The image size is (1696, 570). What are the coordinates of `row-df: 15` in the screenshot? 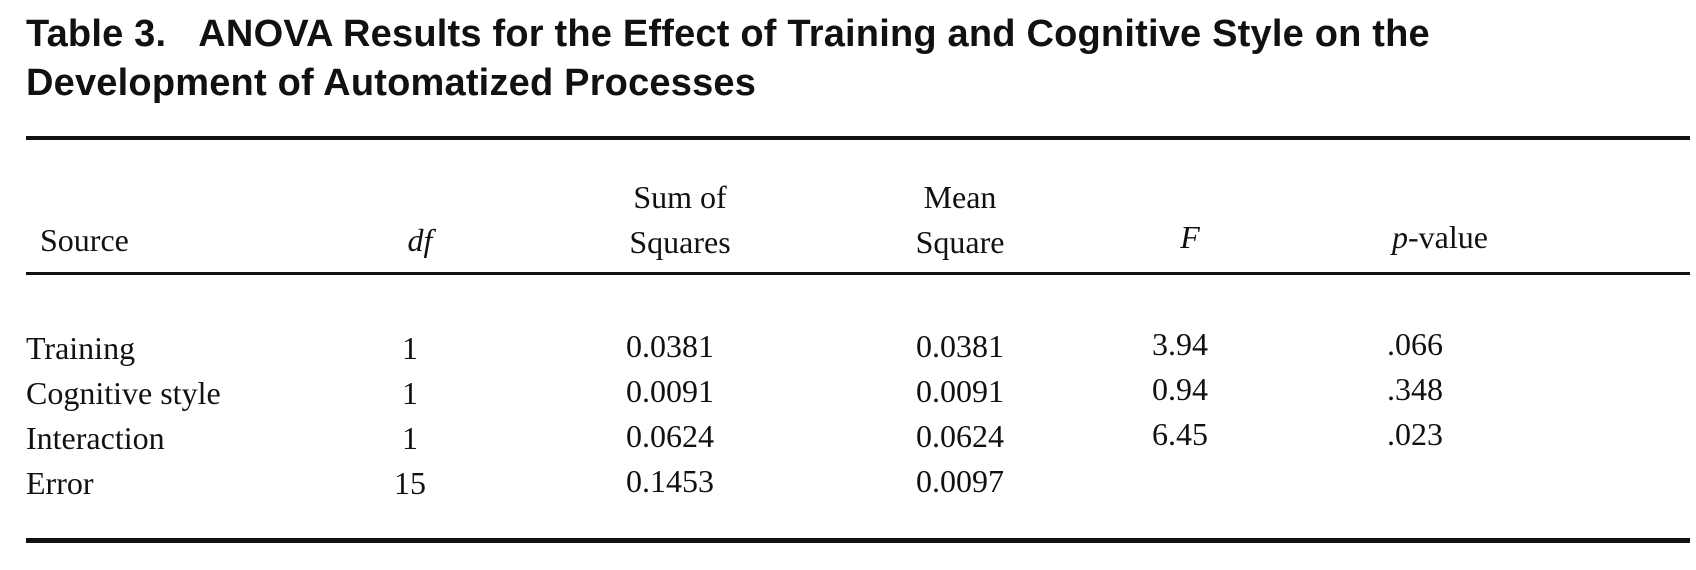 It's located at (410, 483).